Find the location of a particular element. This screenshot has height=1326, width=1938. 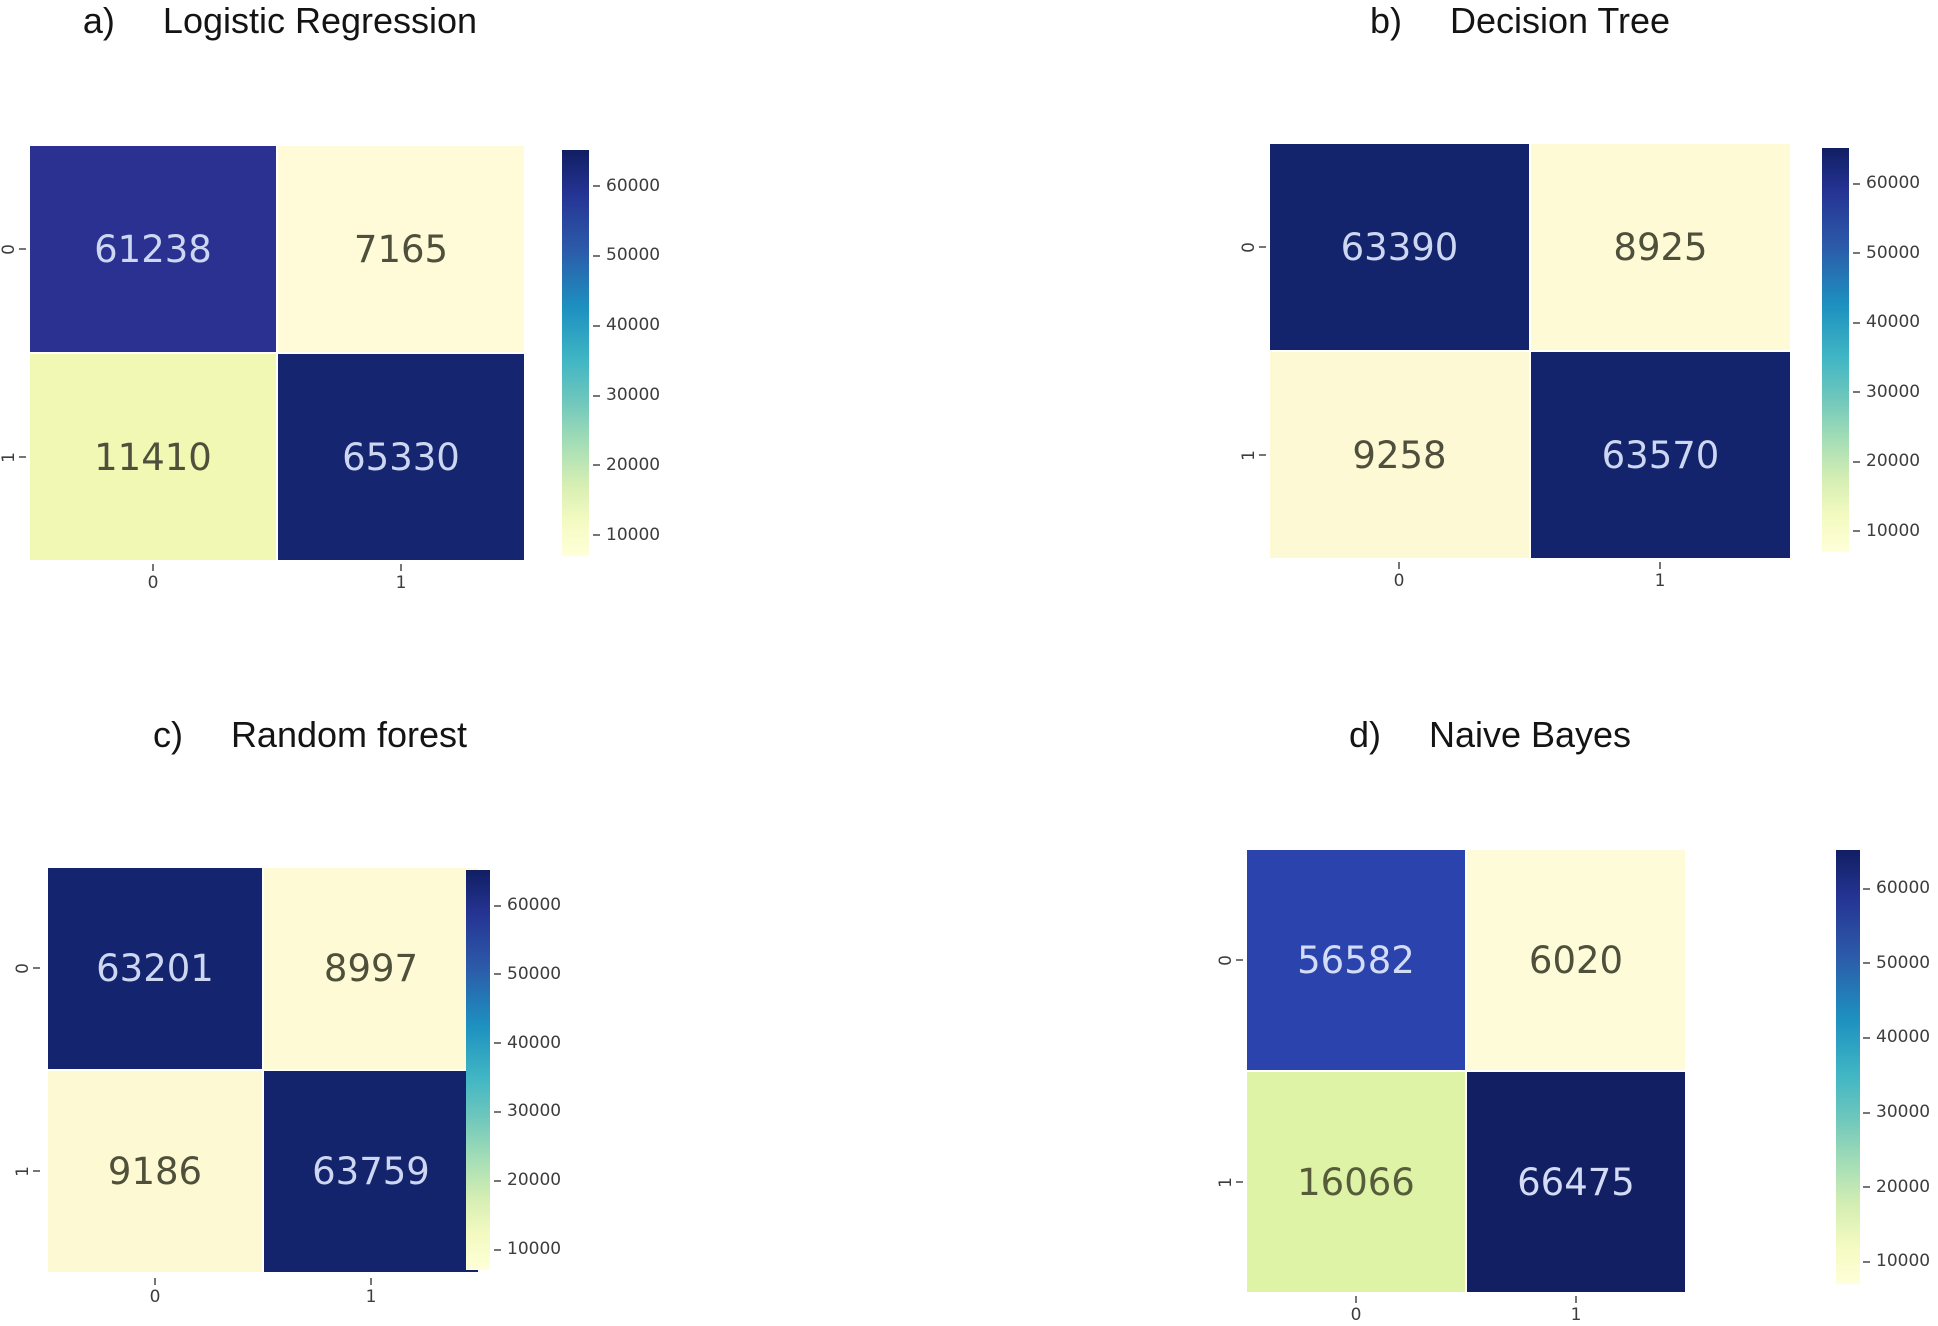

confusion-matrix: 56582 6020 16066 66475 is located at coordinates (1466, 1071).